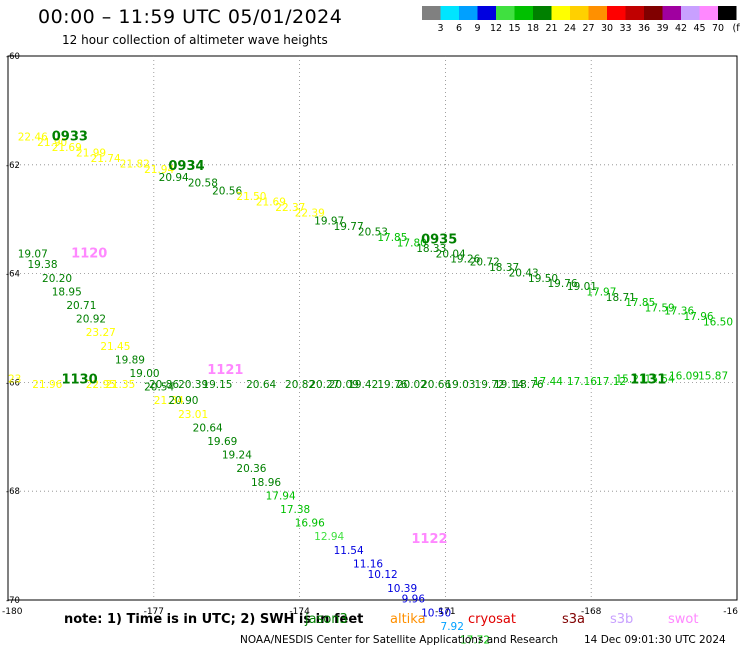  I want to click on swh-data-label: 17.97, so click(601, 292).